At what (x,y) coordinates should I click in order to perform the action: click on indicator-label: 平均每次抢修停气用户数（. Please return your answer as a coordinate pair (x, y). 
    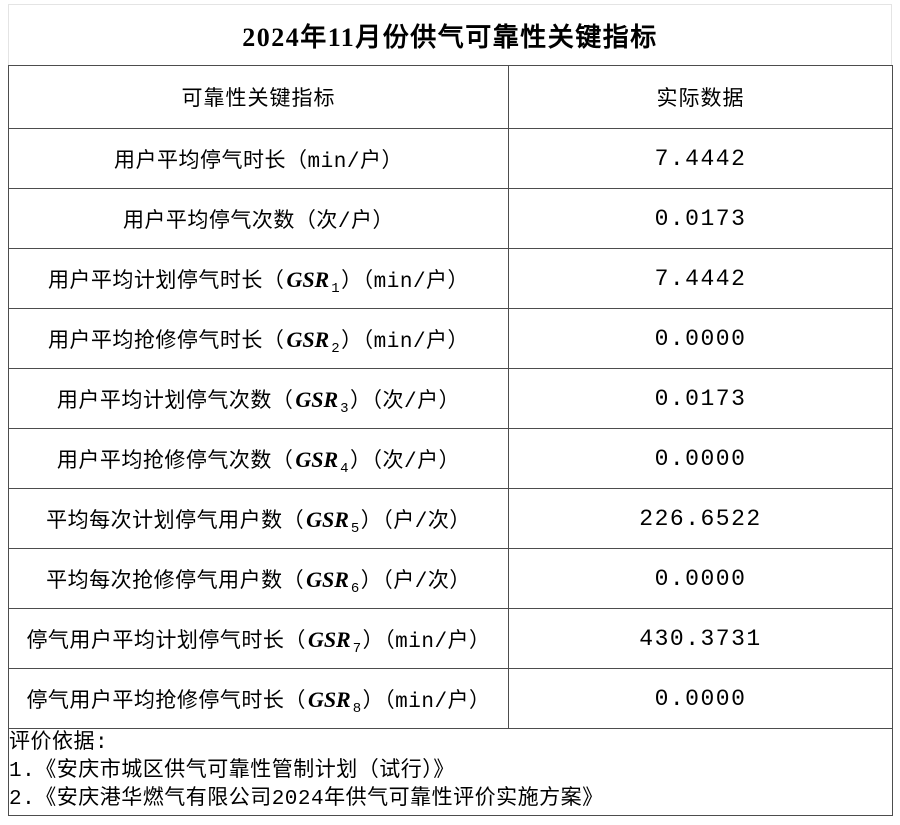
    Looking at the image, I should click on (175, 582).